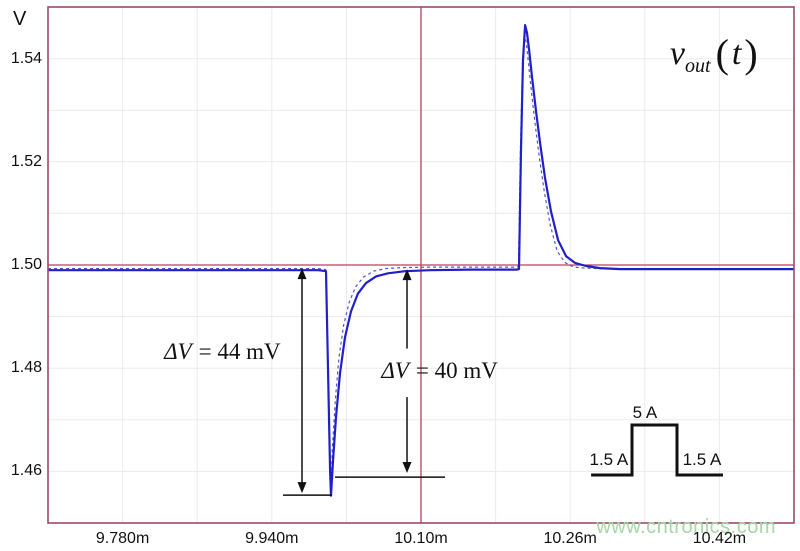 The image size is (800, 551). What do you see at coordinates (719, 538) in the screenshot?
I see `x-tick-label: 10.42m` at bounding box center [719, 538].